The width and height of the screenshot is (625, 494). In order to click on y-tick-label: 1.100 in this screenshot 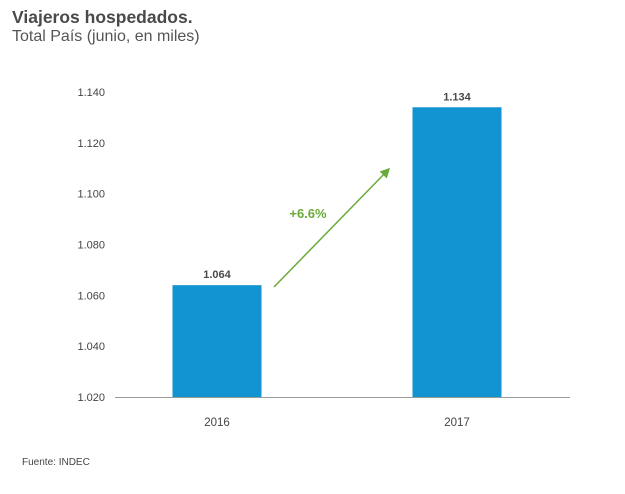, I will do `click(91, 195)`.